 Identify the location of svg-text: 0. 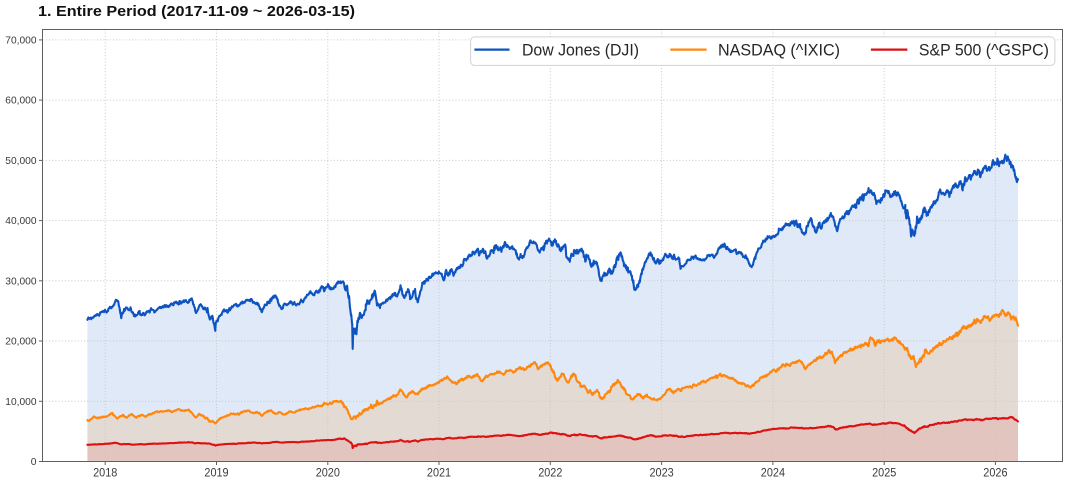
(34, 462).